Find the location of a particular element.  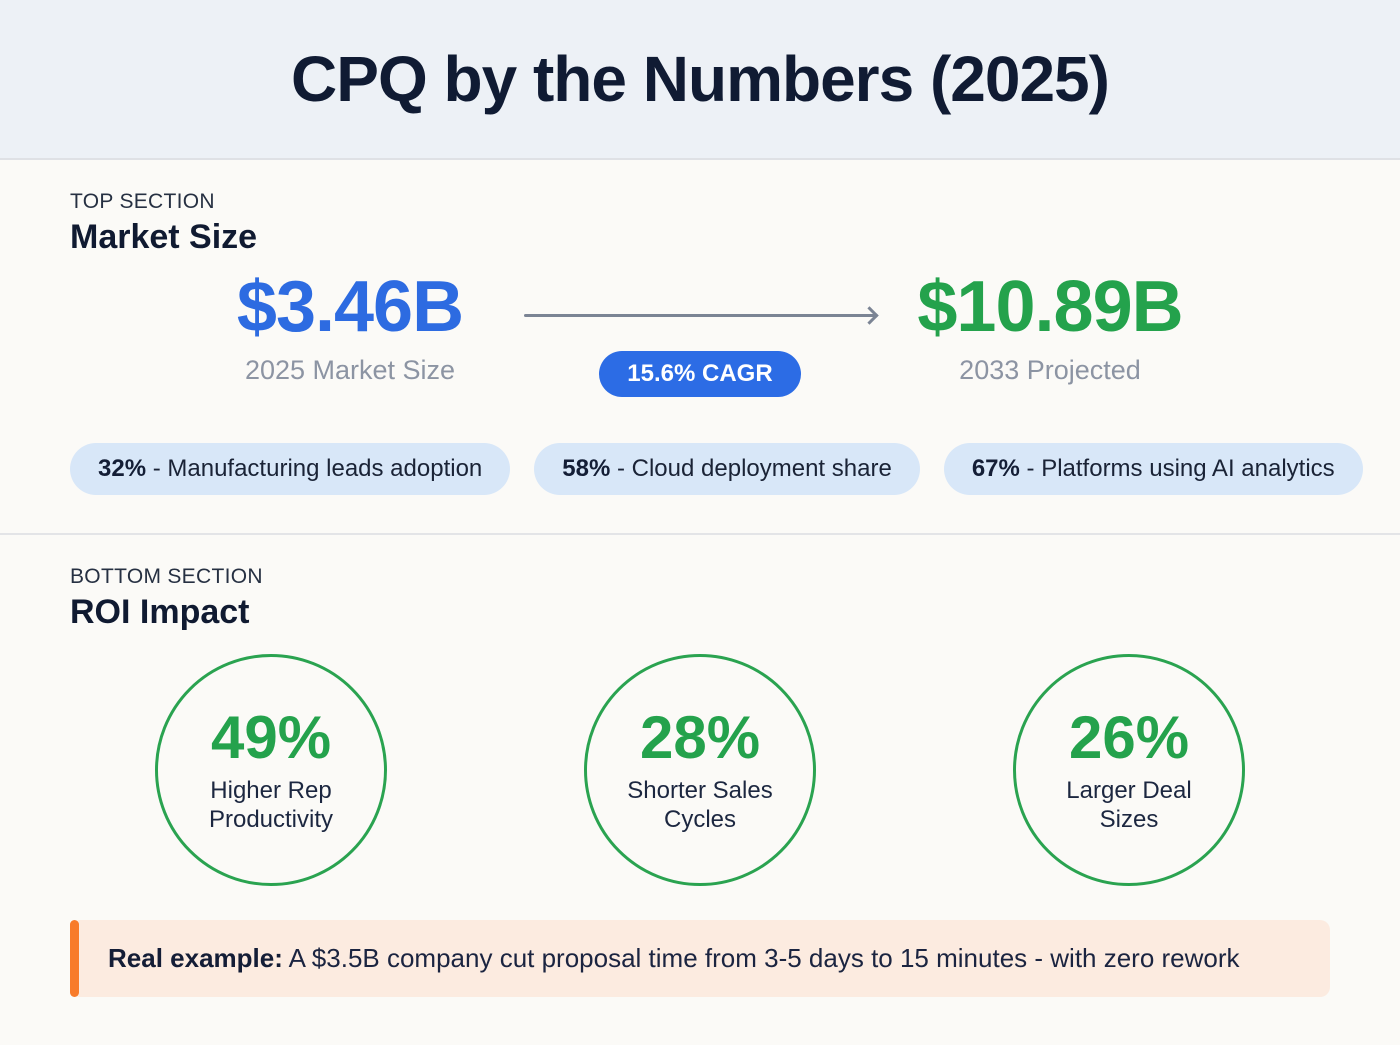

market-size-2025-value: $3.46B is located at coordinates (350, 307).